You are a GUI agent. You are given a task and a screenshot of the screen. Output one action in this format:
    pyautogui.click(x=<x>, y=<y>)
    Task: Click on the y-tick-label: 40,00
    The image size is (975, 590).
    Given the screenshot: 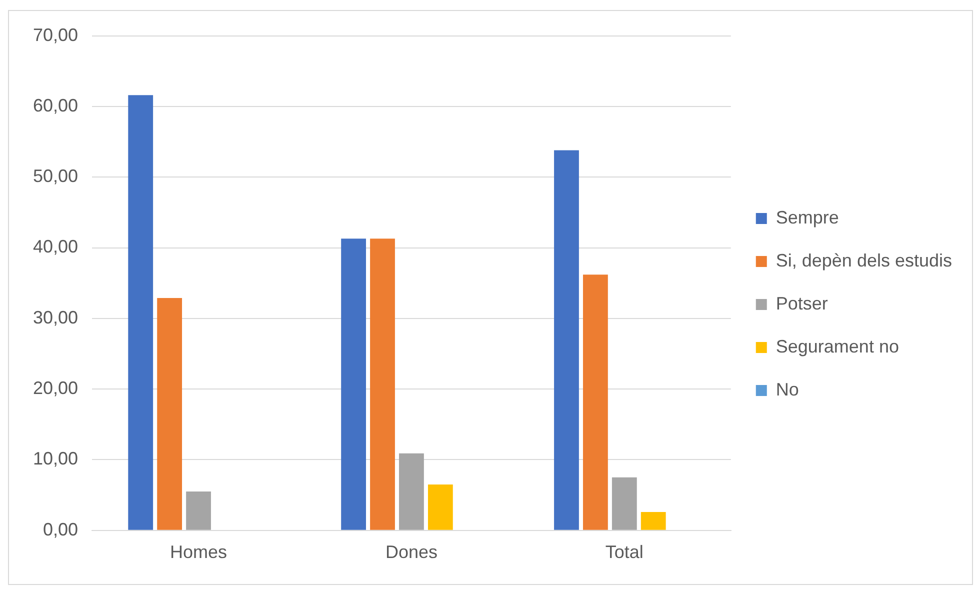 What is the action you would take?
    pyautogui.click(x=55, y=246)
    